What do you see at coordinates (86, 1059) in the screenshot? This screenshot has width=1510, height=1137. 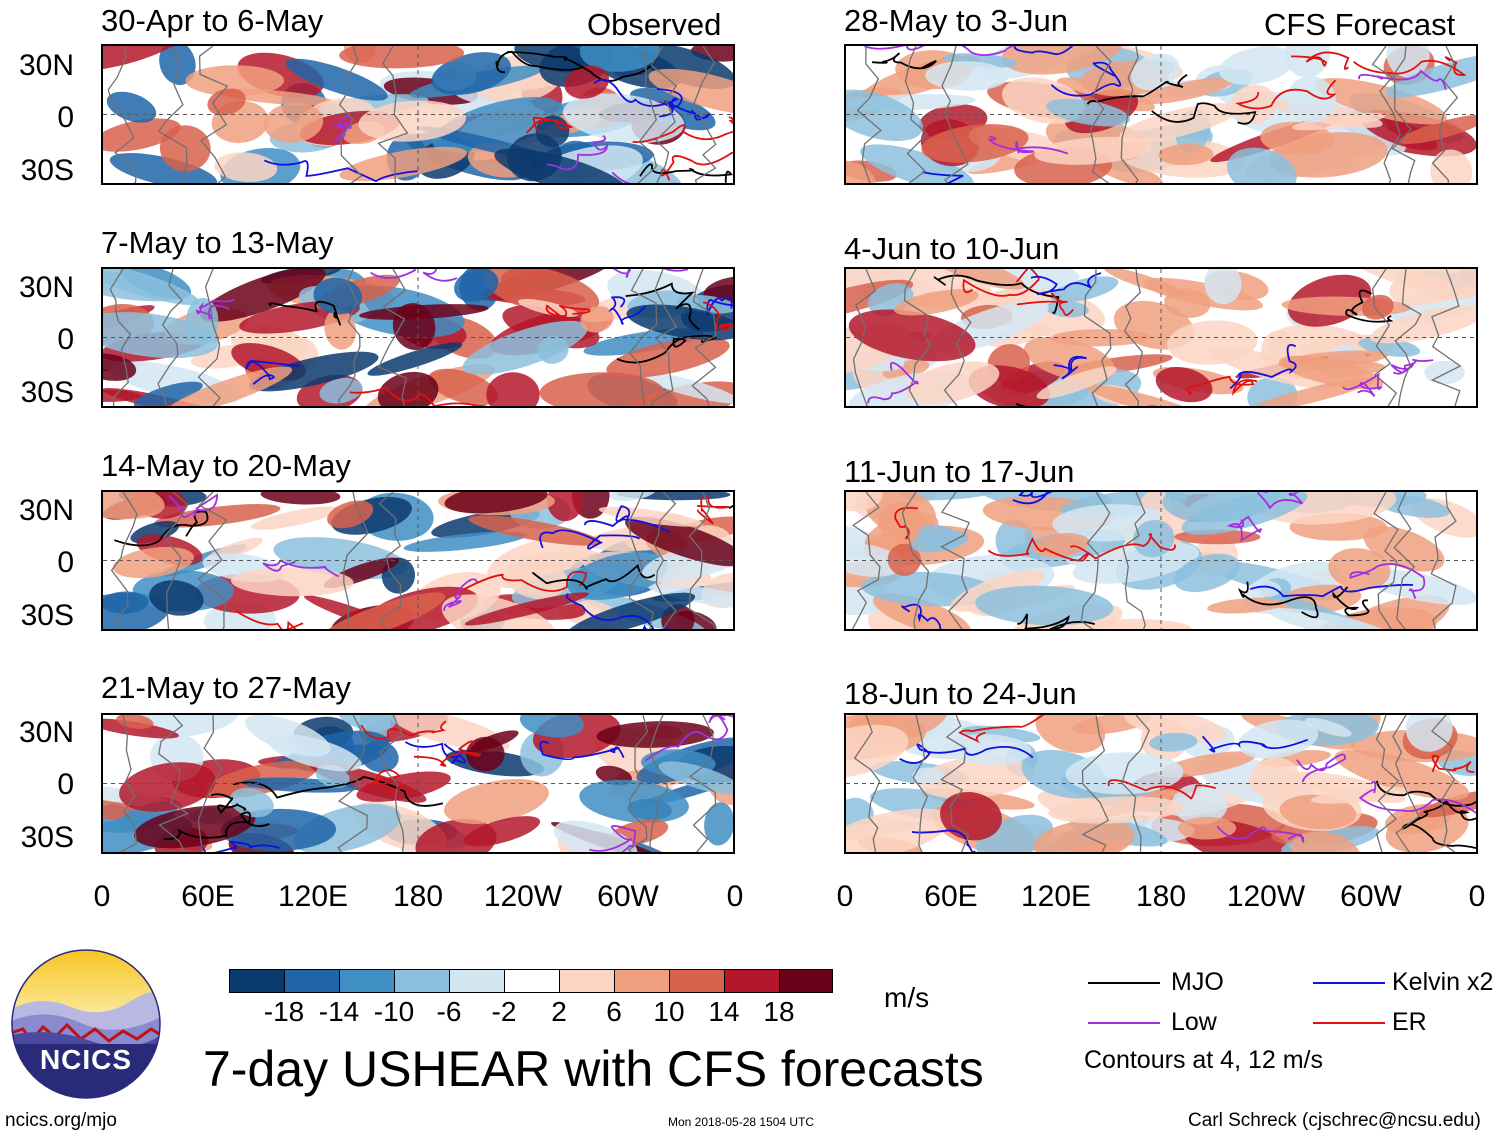 I see `logo-text: NCICS` at bounding box center [86, 1059].